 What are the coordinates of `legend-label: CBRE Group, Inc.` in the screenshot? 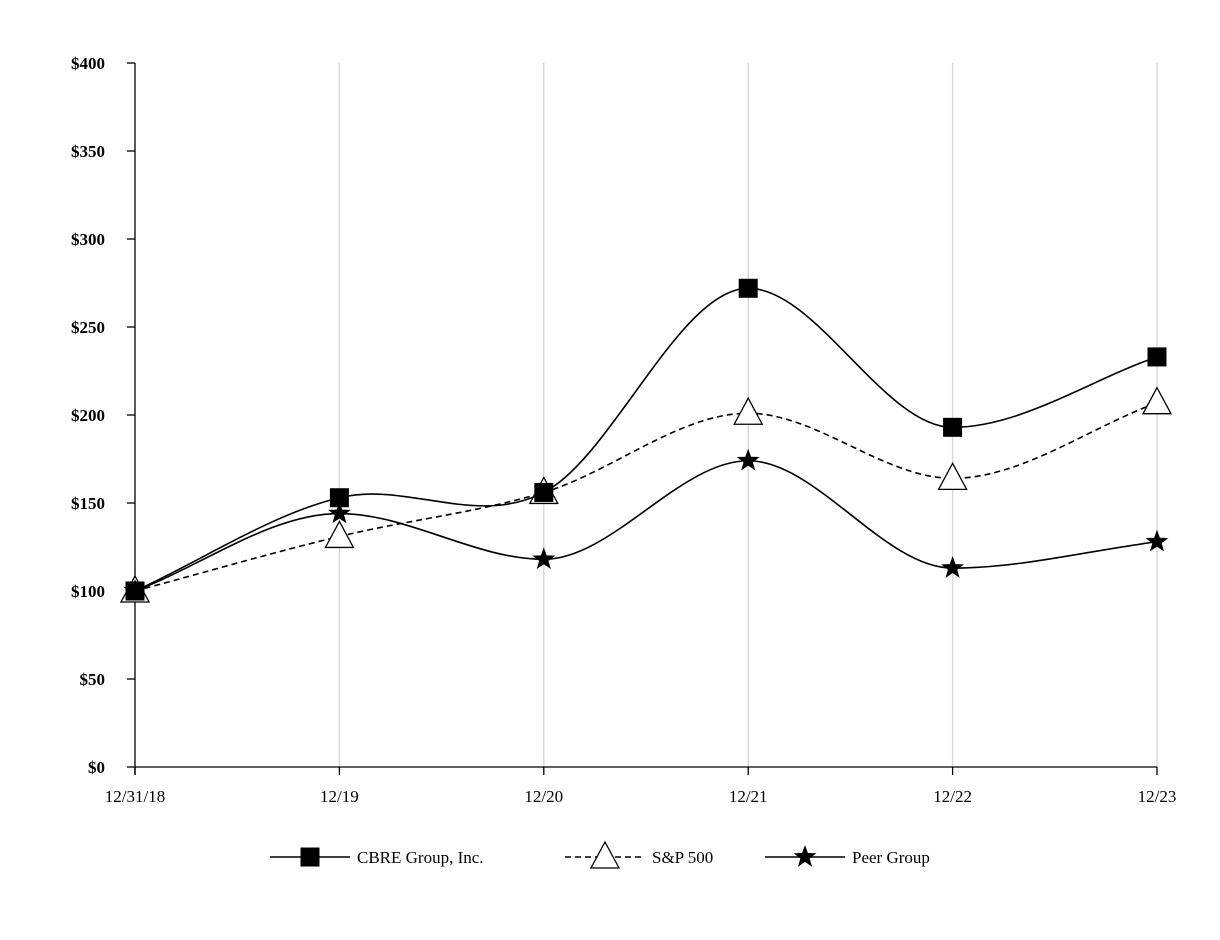 It's located at (420, 857).